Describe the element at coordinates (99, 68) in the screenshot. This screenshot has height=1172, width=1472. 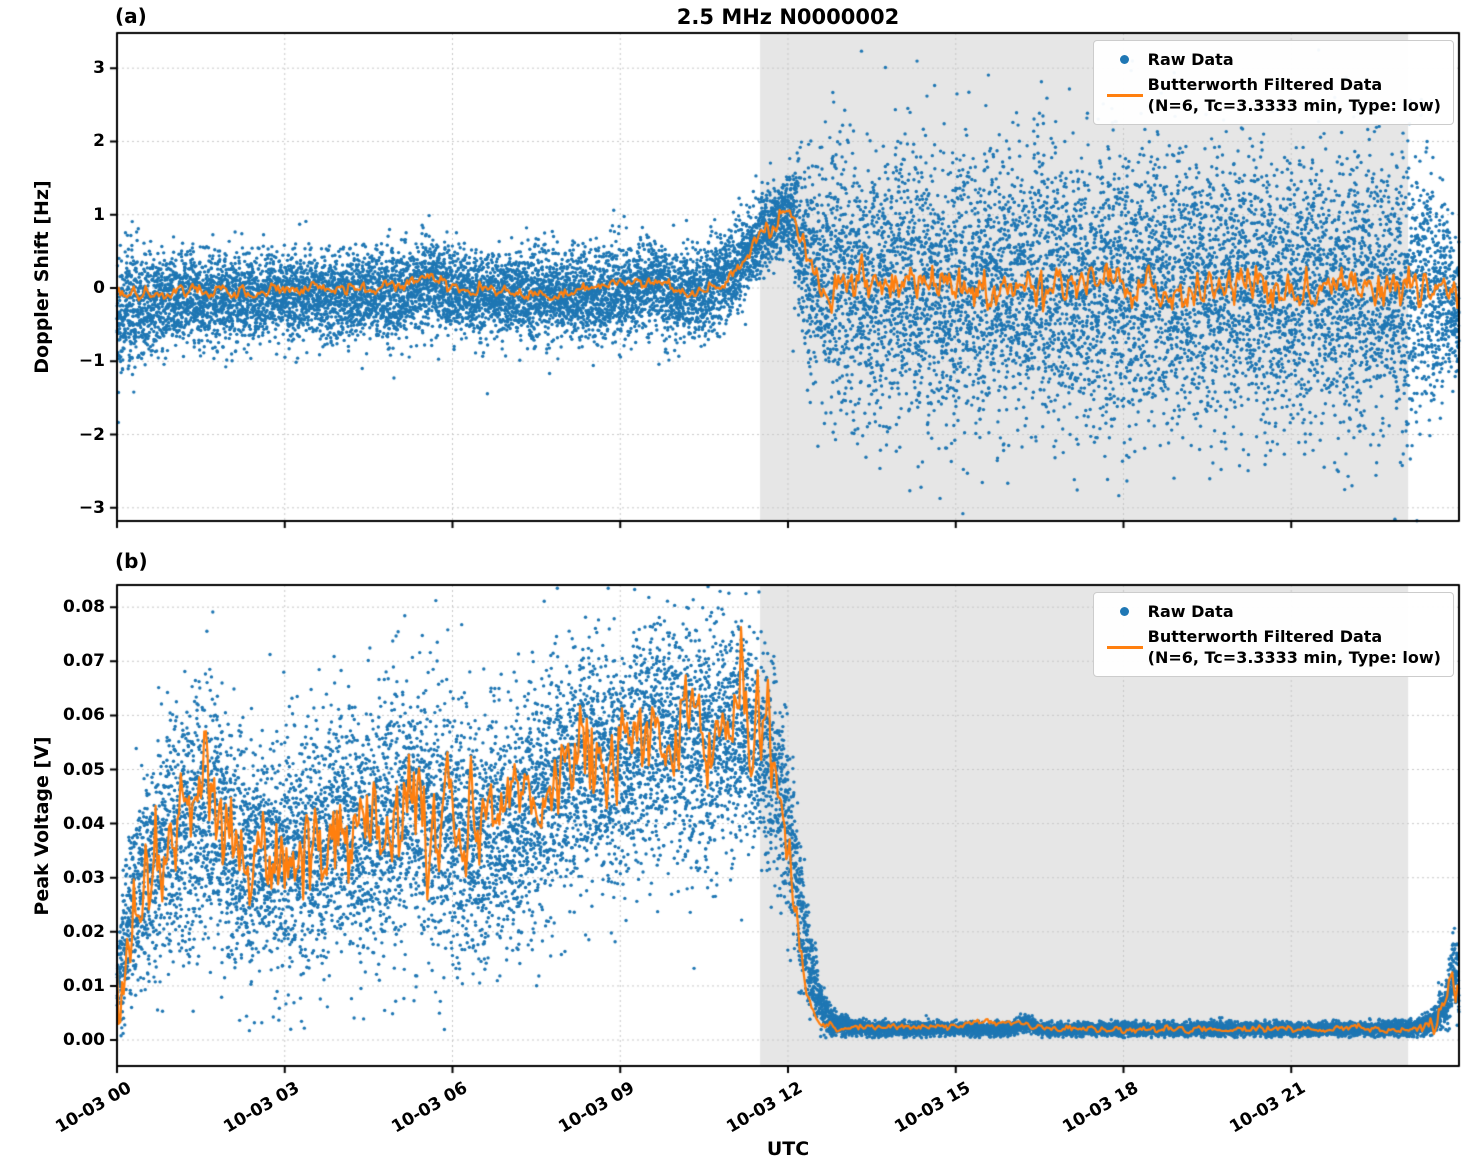
I see `y-tick-label: 3` at that location.